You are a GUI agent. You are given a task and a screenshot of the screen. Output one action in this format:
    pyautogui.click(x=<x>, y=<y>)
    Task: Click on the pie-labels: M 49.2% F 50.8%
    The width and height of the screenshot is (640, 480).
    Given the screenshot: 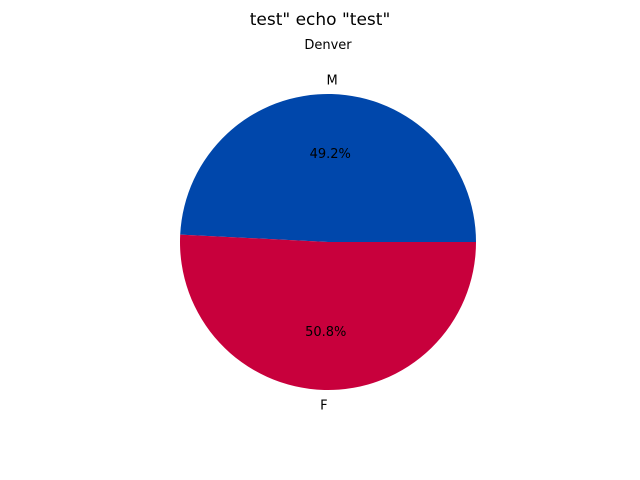 What is the action you would take?
    pyautogui.click(x=328, y=243)
    